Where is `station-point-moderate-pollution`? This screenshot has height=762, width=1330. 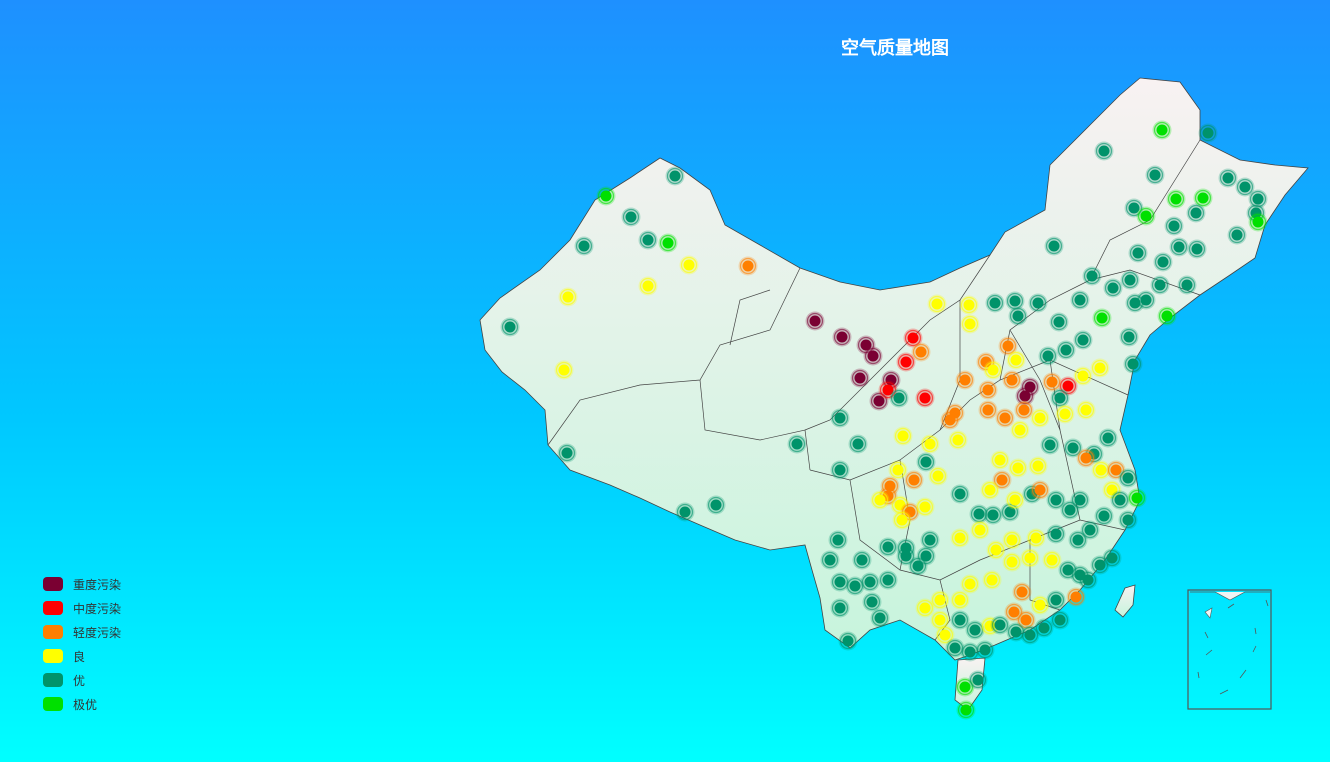 station-point-moderate-pollution is located at coordinates (906, 362).